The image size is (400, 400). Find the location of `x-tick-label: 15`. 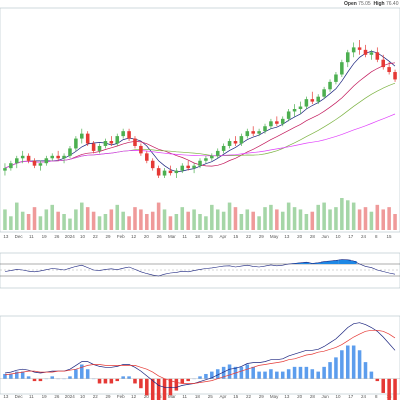

x-tick-label: 15 is located at coordinates (236, 396).